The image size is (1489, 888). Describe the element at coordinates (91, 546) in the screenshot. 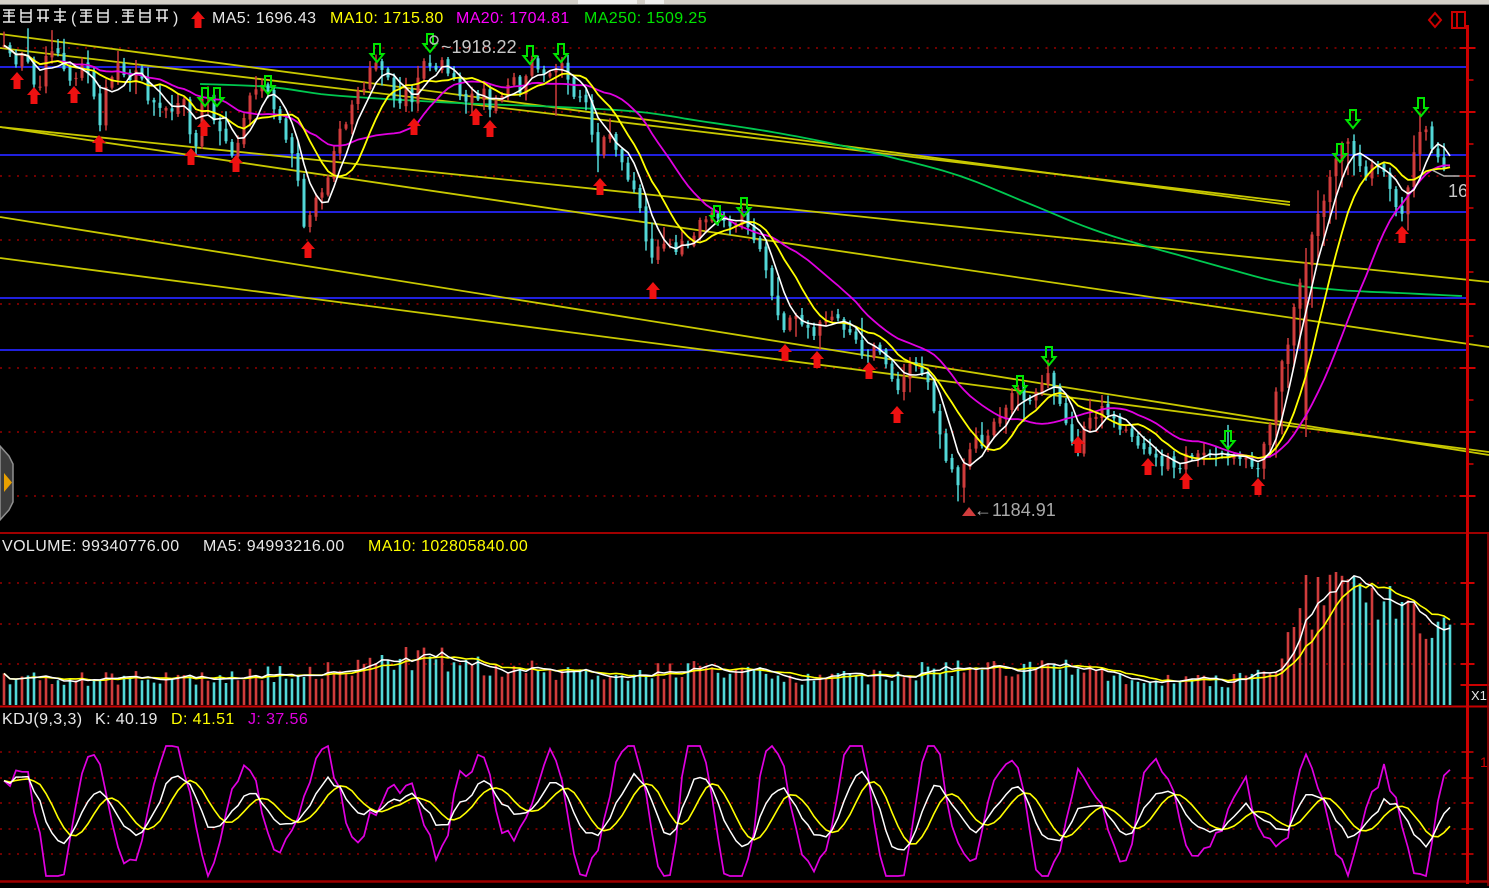

I see `svg-text: VOLUME: 99340776.00` at that location.